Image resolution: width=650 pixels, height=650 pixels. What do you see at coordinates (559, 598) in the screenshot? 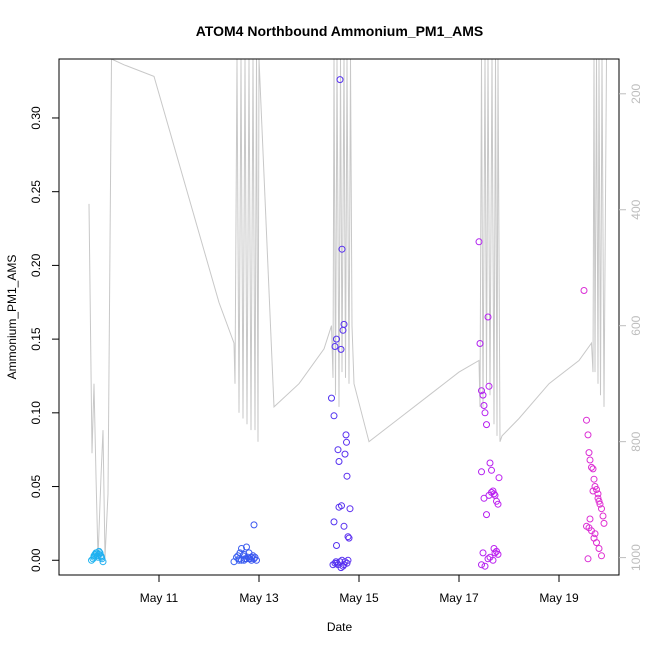
I see `x-tick-label: May 19` at bounding box center [559, 598].